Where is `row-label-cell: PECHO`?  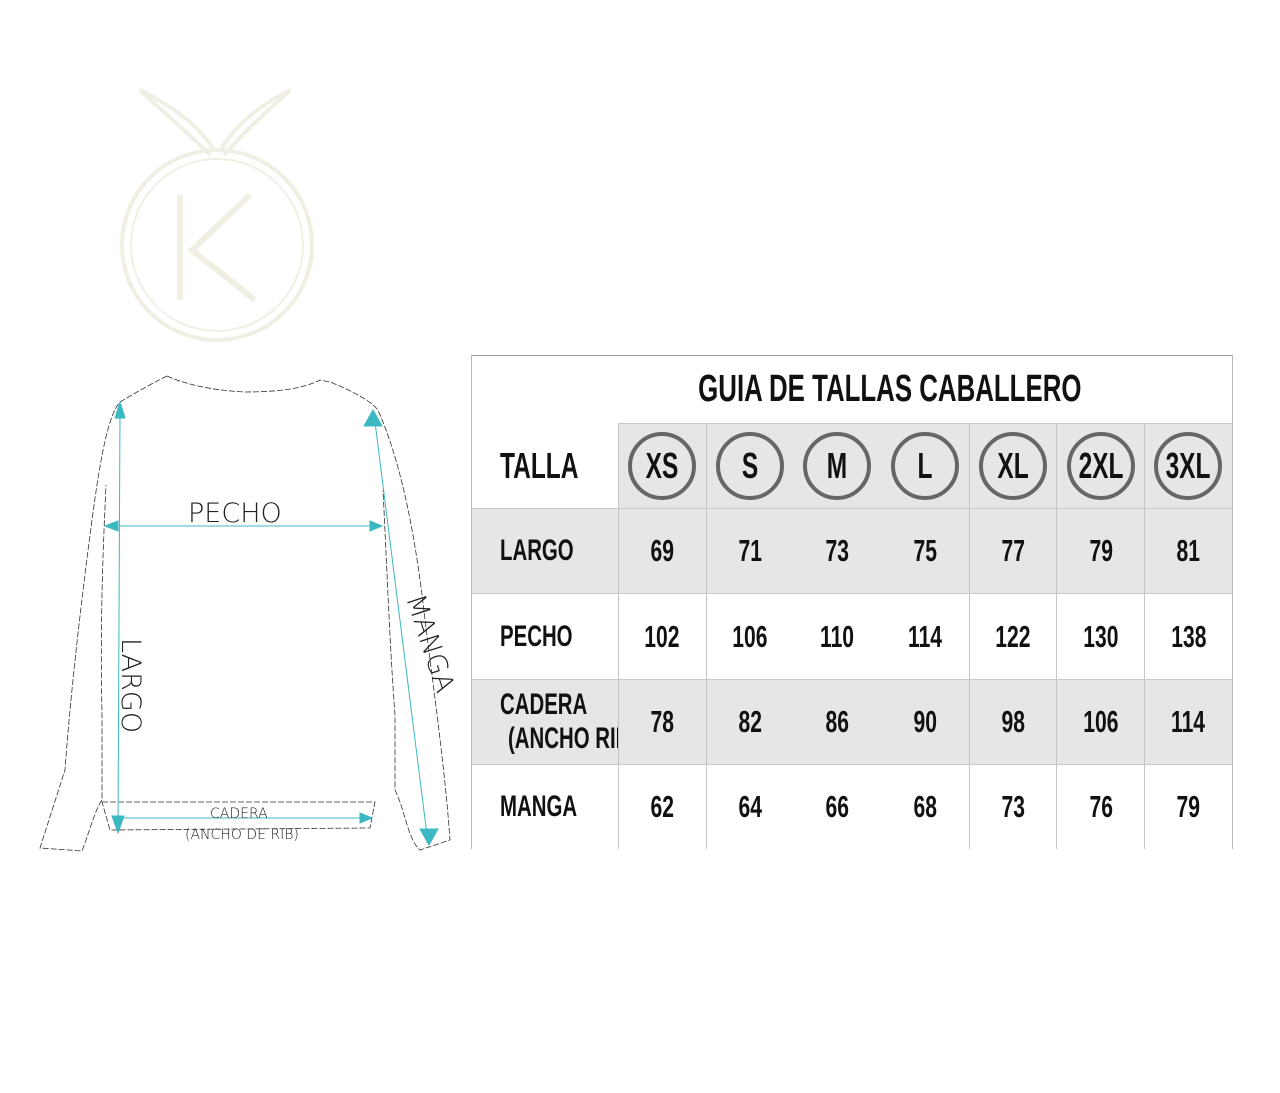
row-label-cell: PECHO is located at coordinates (545, 636).